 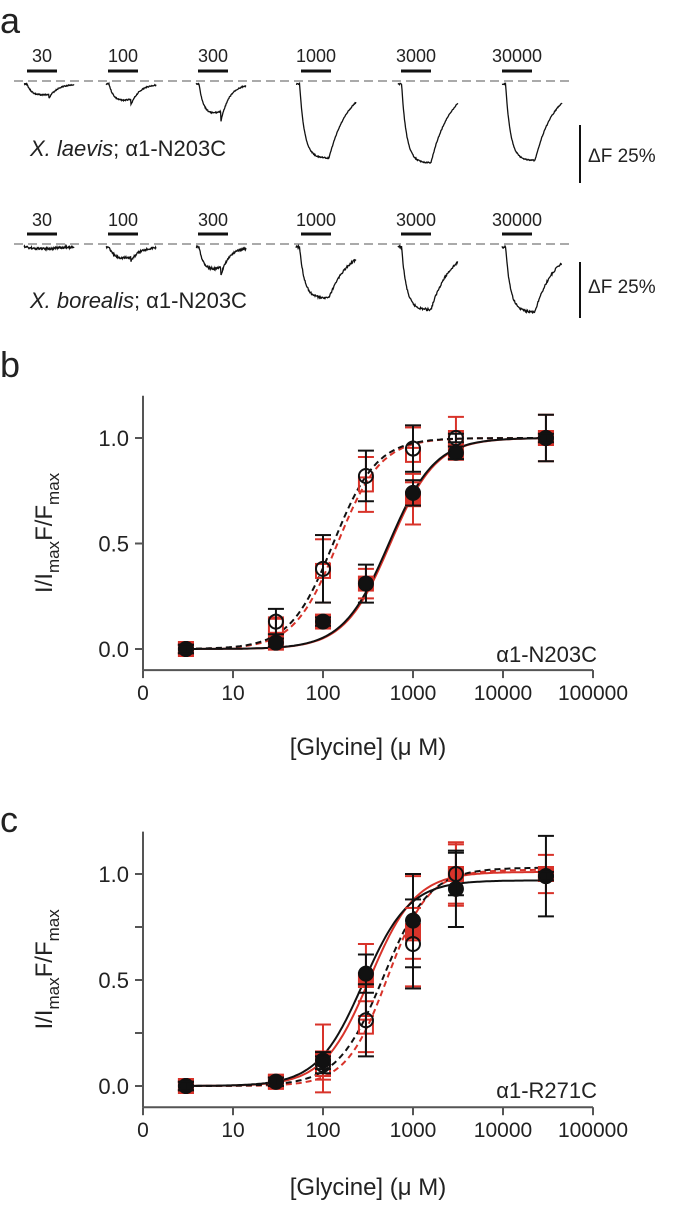 What do you see at coordinates (622, 156) in the screenshot?
I see `scale-bar-label-1: ΔF 25%` at bounding box center [622, 156].